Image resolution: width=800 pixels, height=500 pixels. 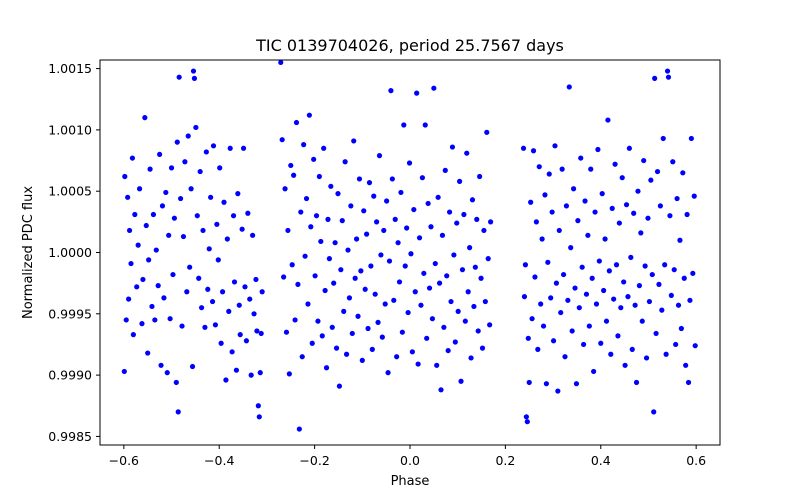 What do you see at coordinates (219, 460) in the screenshot?
I see `x-tick-label: −0.4` at bounding box center [219, 460].